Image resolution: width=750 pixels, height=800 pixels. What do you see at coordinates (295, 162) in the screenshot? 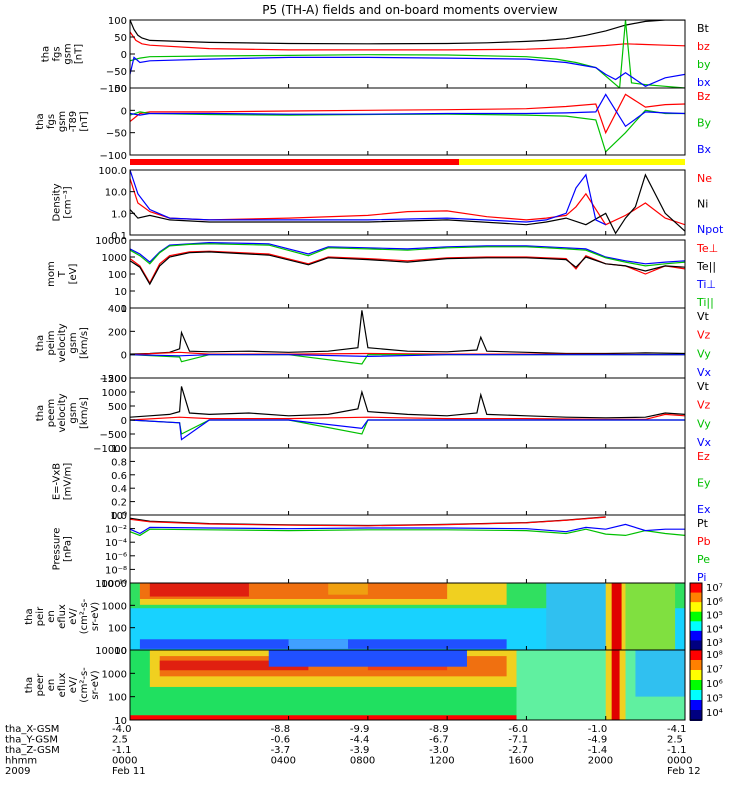
I see `mode-bar-red` at bounding box center [295, 162].